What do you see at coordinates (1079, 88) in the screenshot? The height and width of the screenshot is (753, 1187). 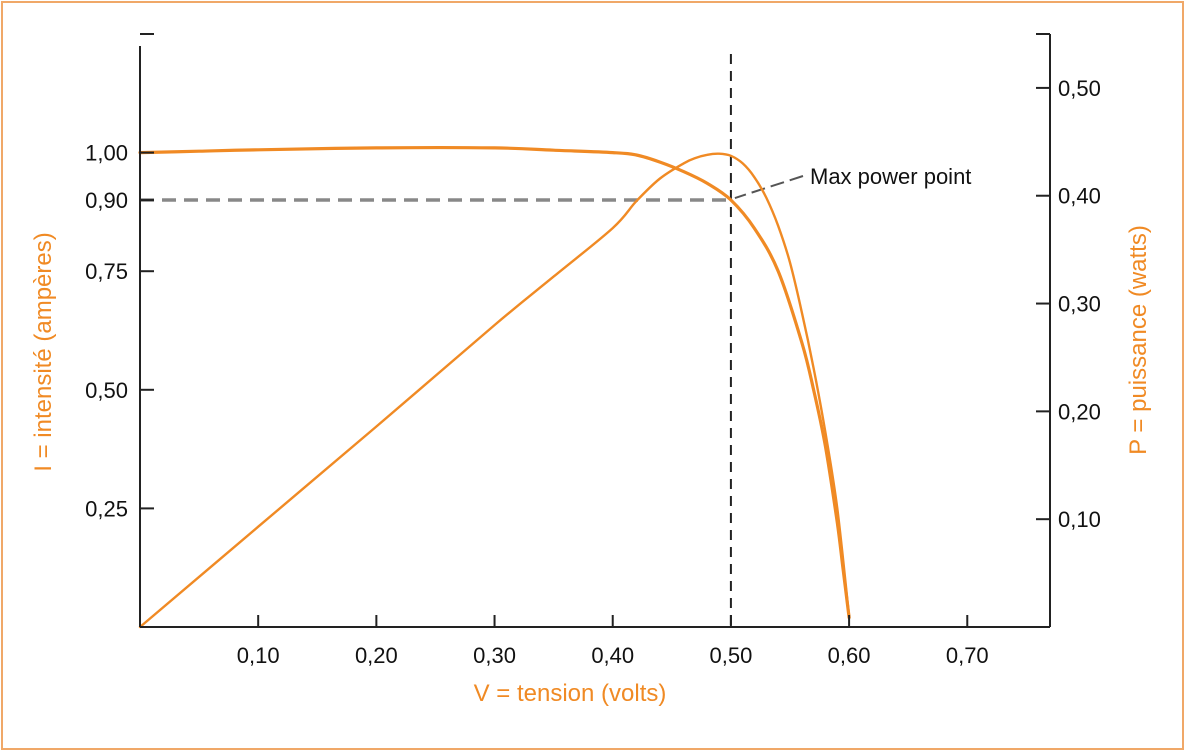 I see `y-right-tick-label: 0,50` at bounding box center [1079, 88].